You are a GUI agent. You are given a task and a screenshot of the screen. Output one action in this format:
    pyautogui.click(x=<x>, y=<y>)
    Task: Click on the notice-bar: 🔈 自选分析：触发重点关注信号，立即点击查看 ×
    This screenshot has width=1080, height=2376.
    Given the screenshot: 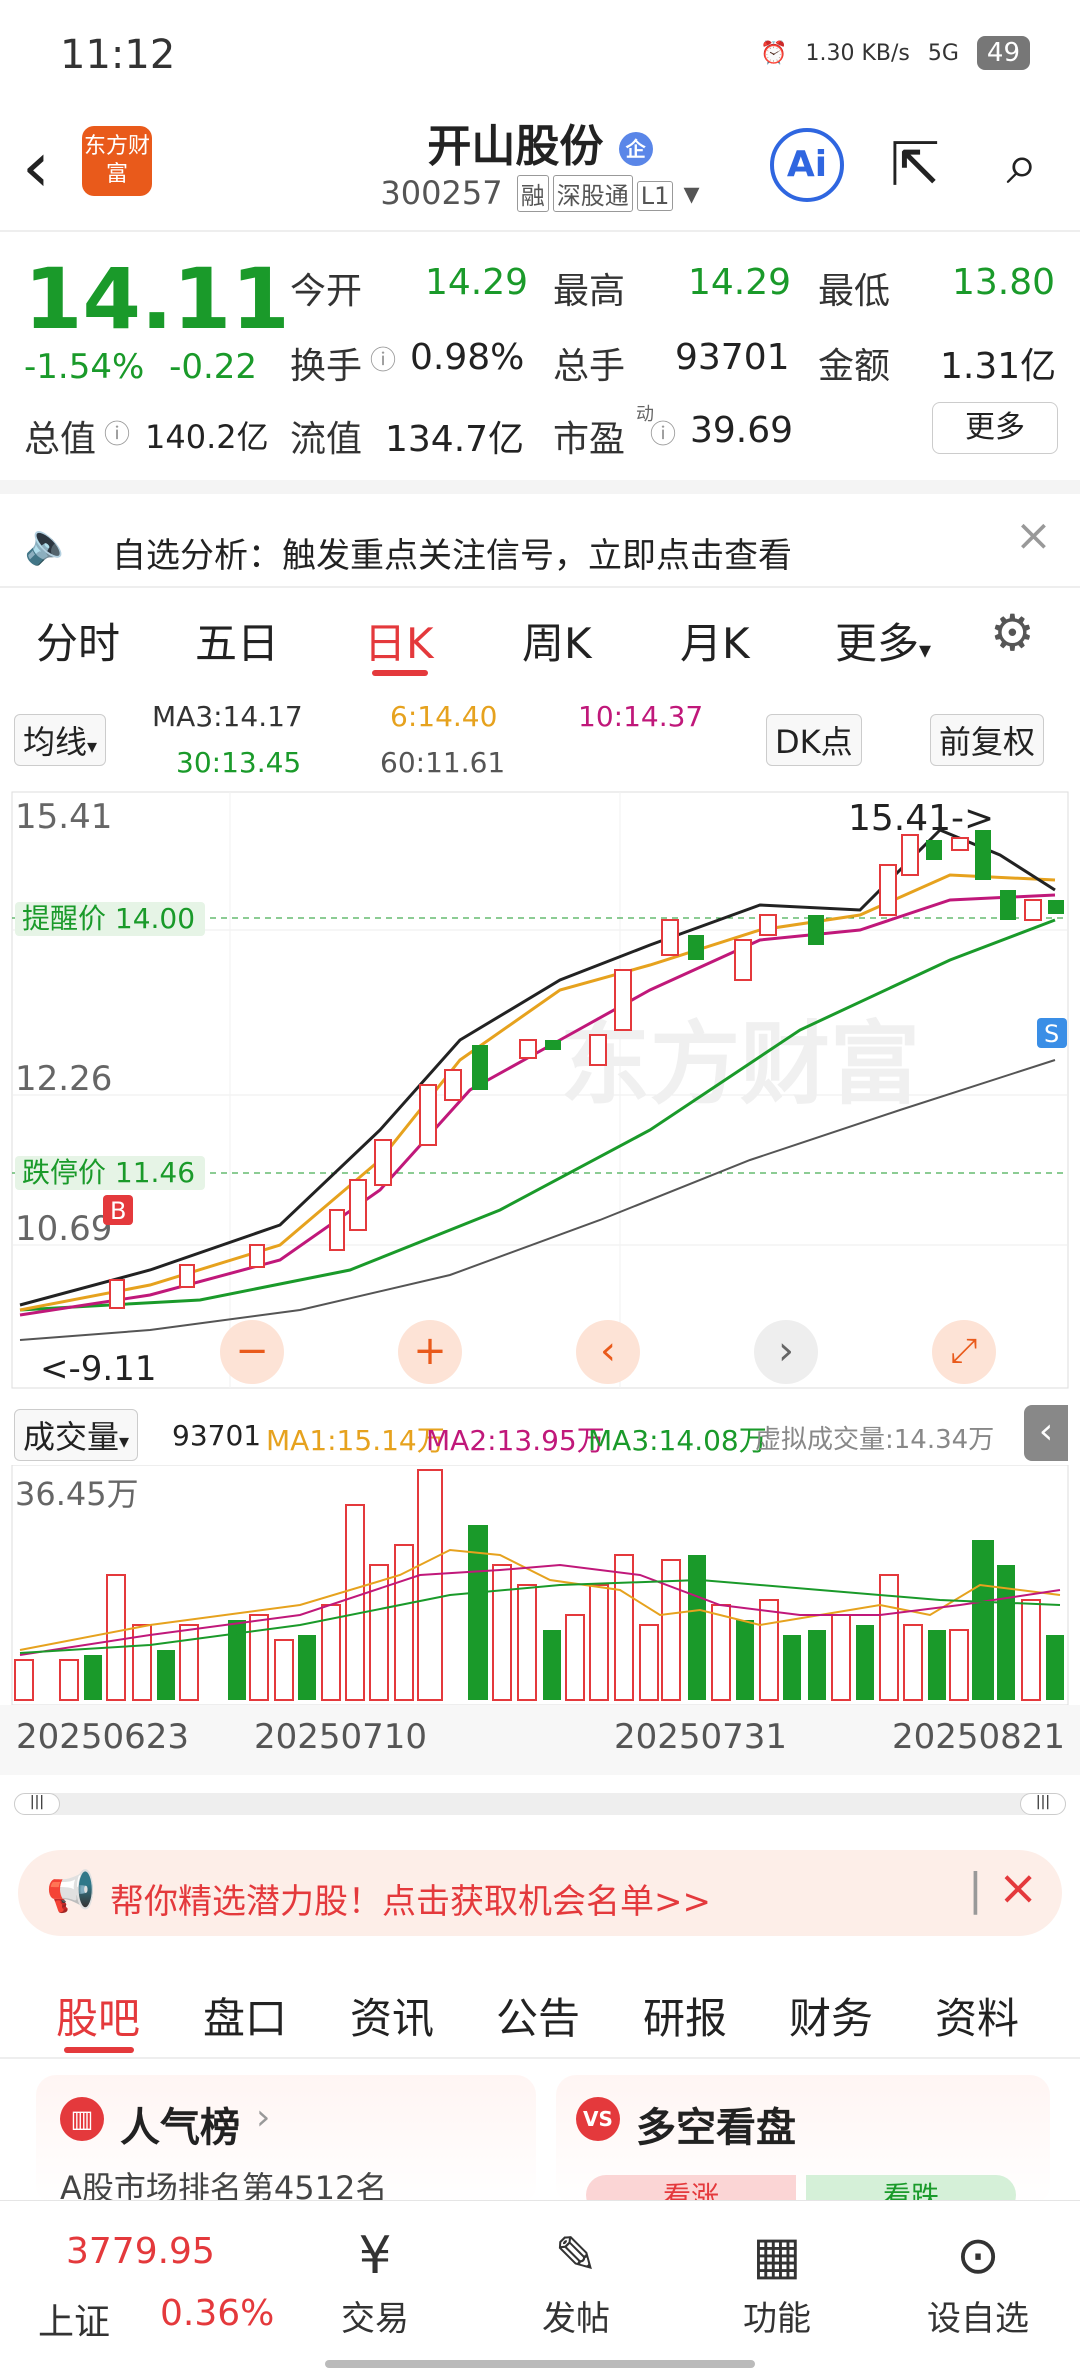 What is the action you would take?
    pyautogui.click(x=540, y=542)
    